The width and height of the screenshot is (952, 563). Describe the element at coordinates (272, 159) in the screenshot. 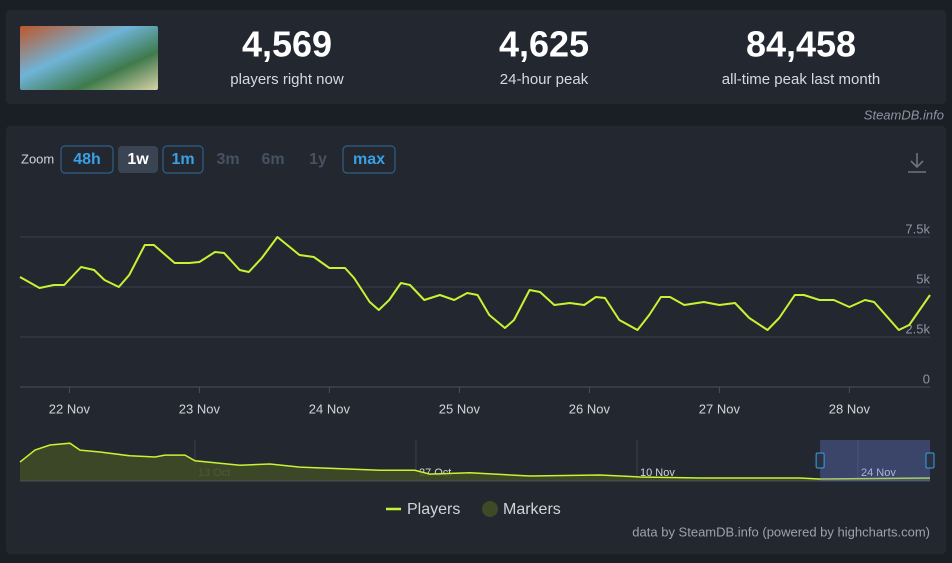

I see `zoom-button-label: 6m` at that location.